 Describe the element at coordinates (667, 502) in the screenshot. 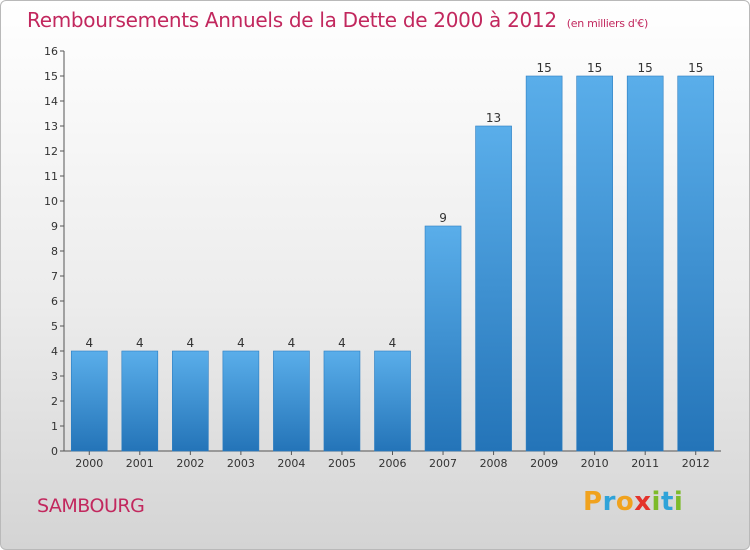

I see `logo-letter: t` at that location.